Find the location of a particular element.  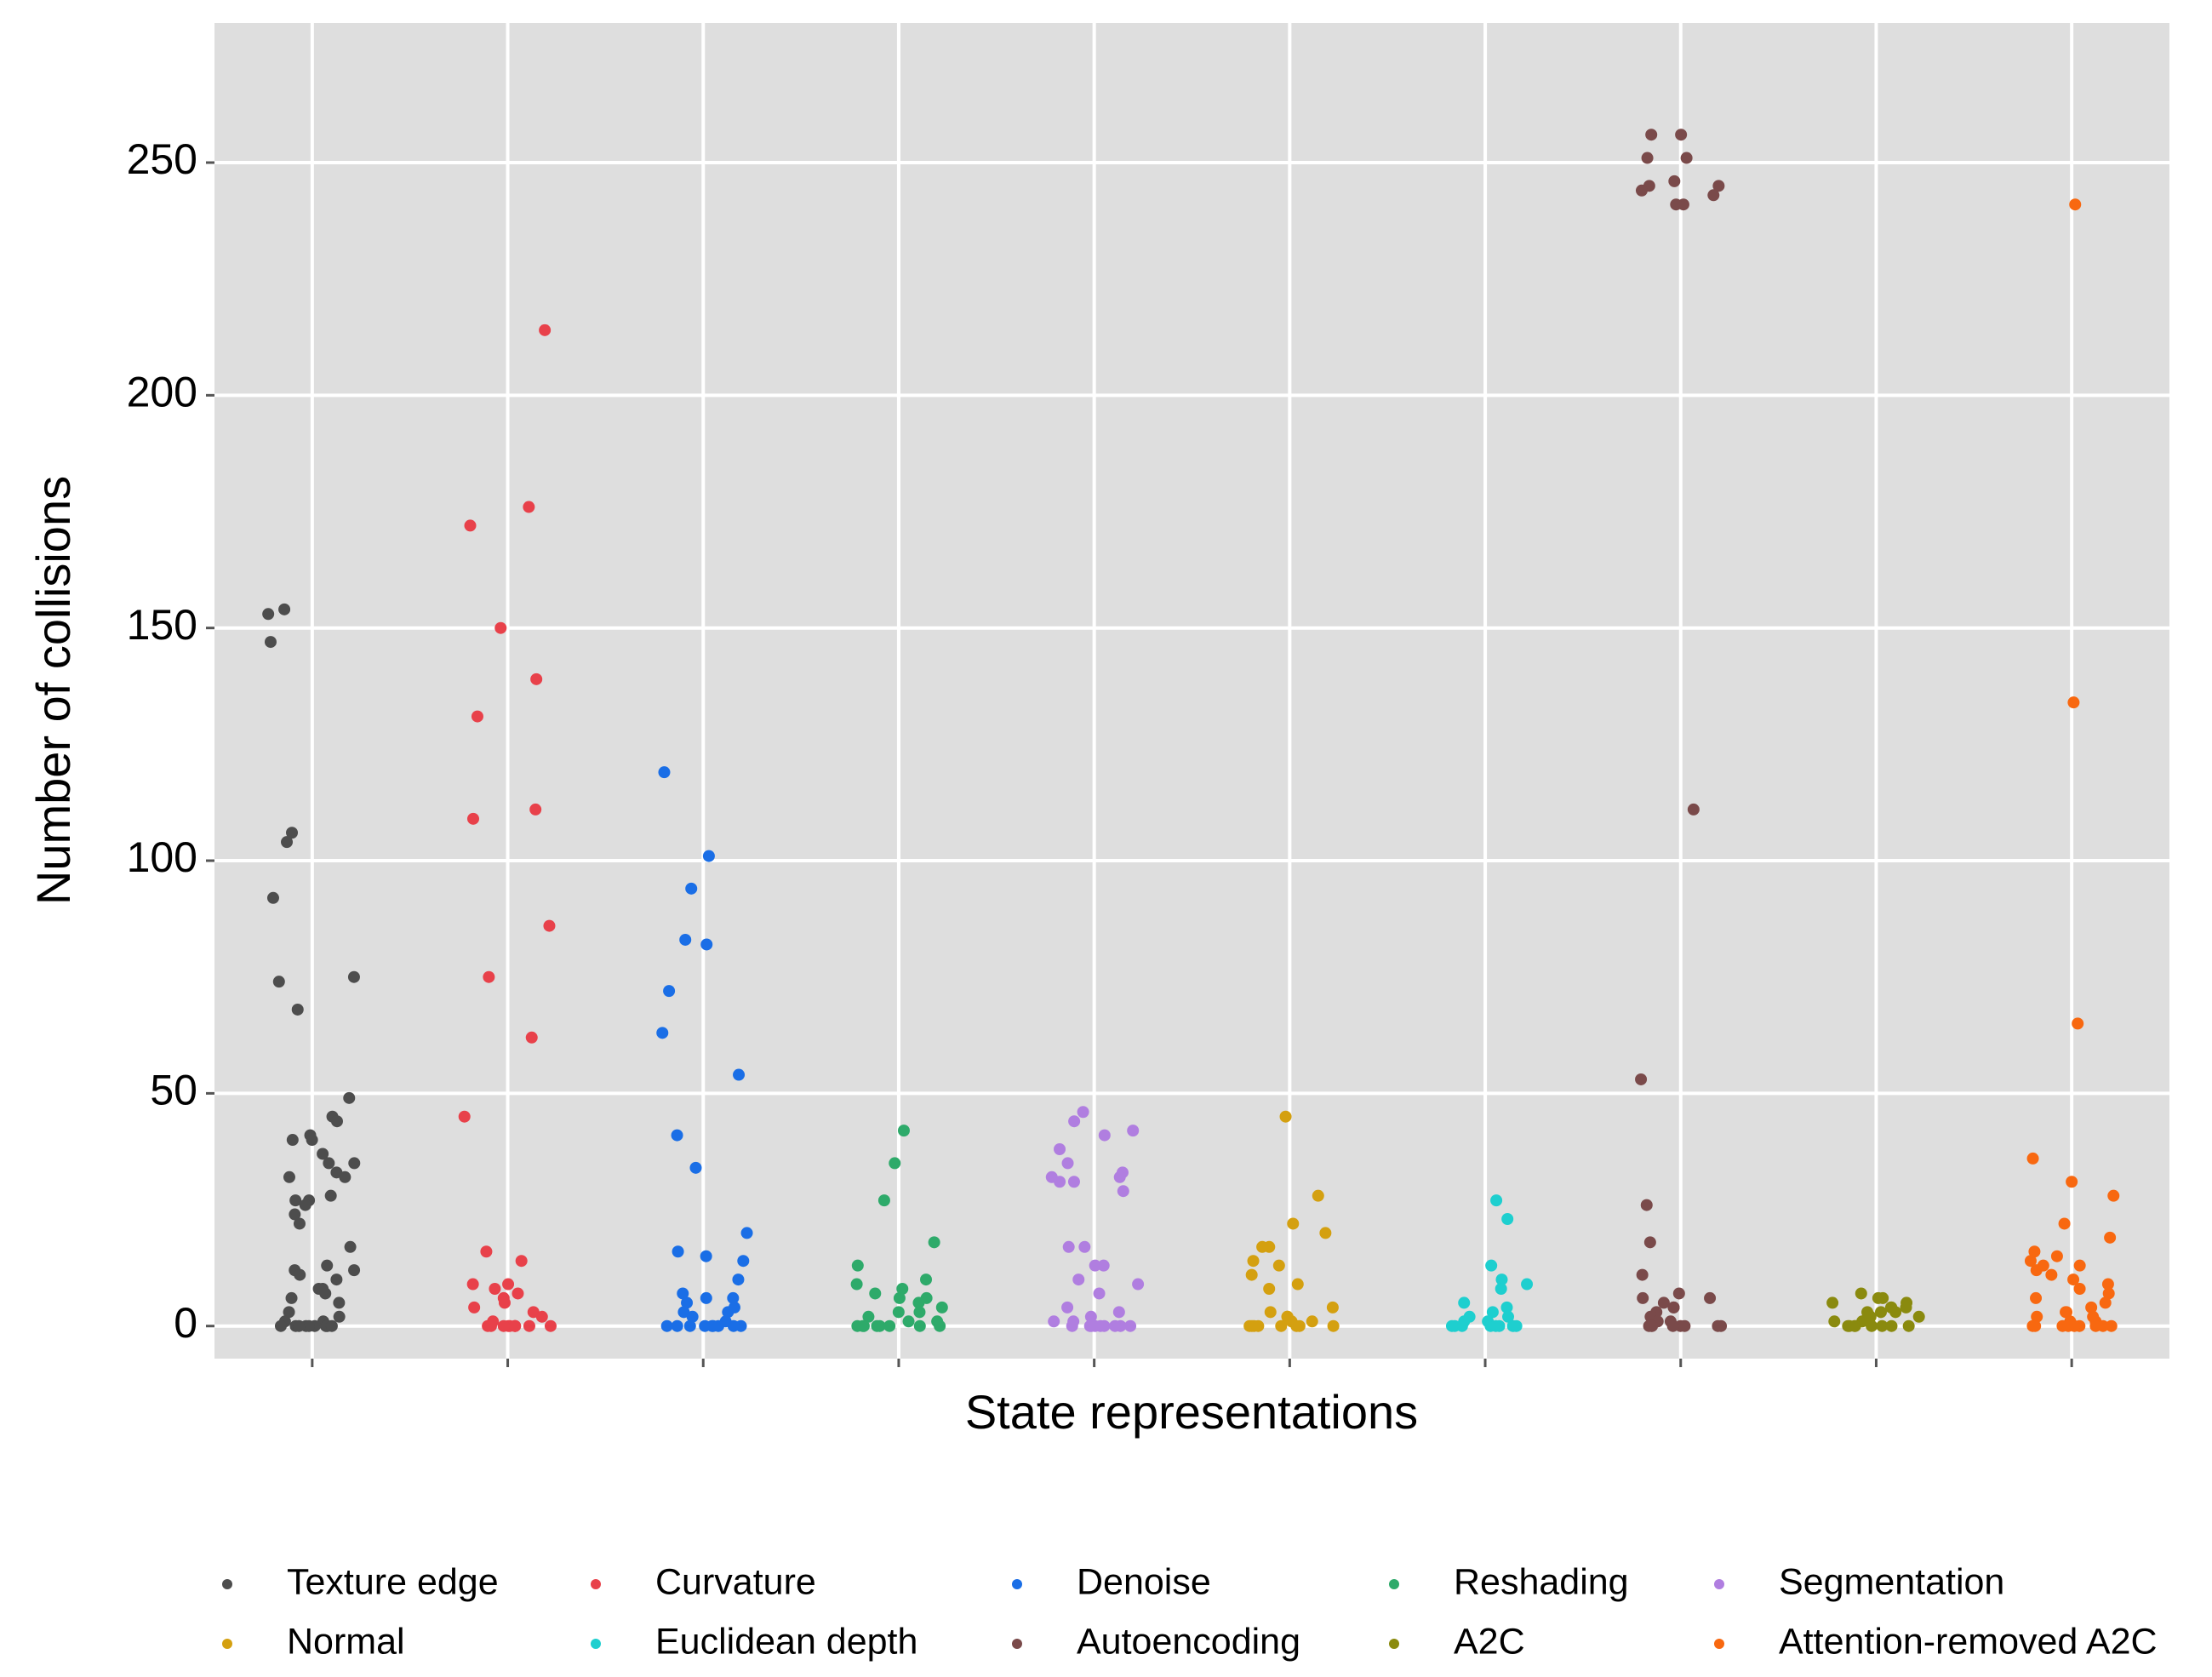

legend-label: Denoise is located at coordinates (1144, 1581).